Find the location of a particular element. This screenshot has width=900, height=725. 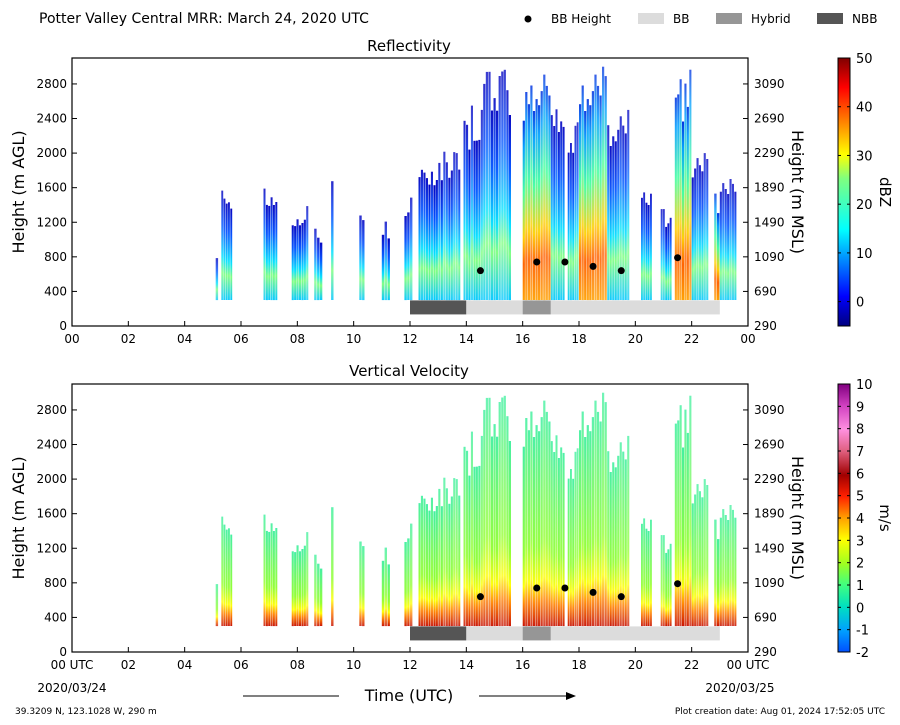

y-tick-label: 1600 is located at coordinates (51, 188).